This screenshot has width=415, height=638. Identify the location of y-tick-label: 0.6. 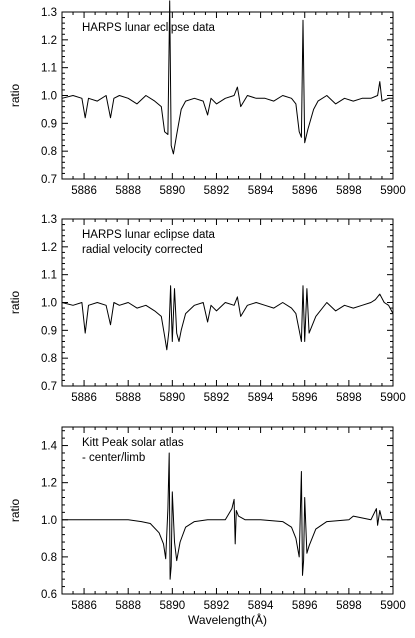
(49, 595).